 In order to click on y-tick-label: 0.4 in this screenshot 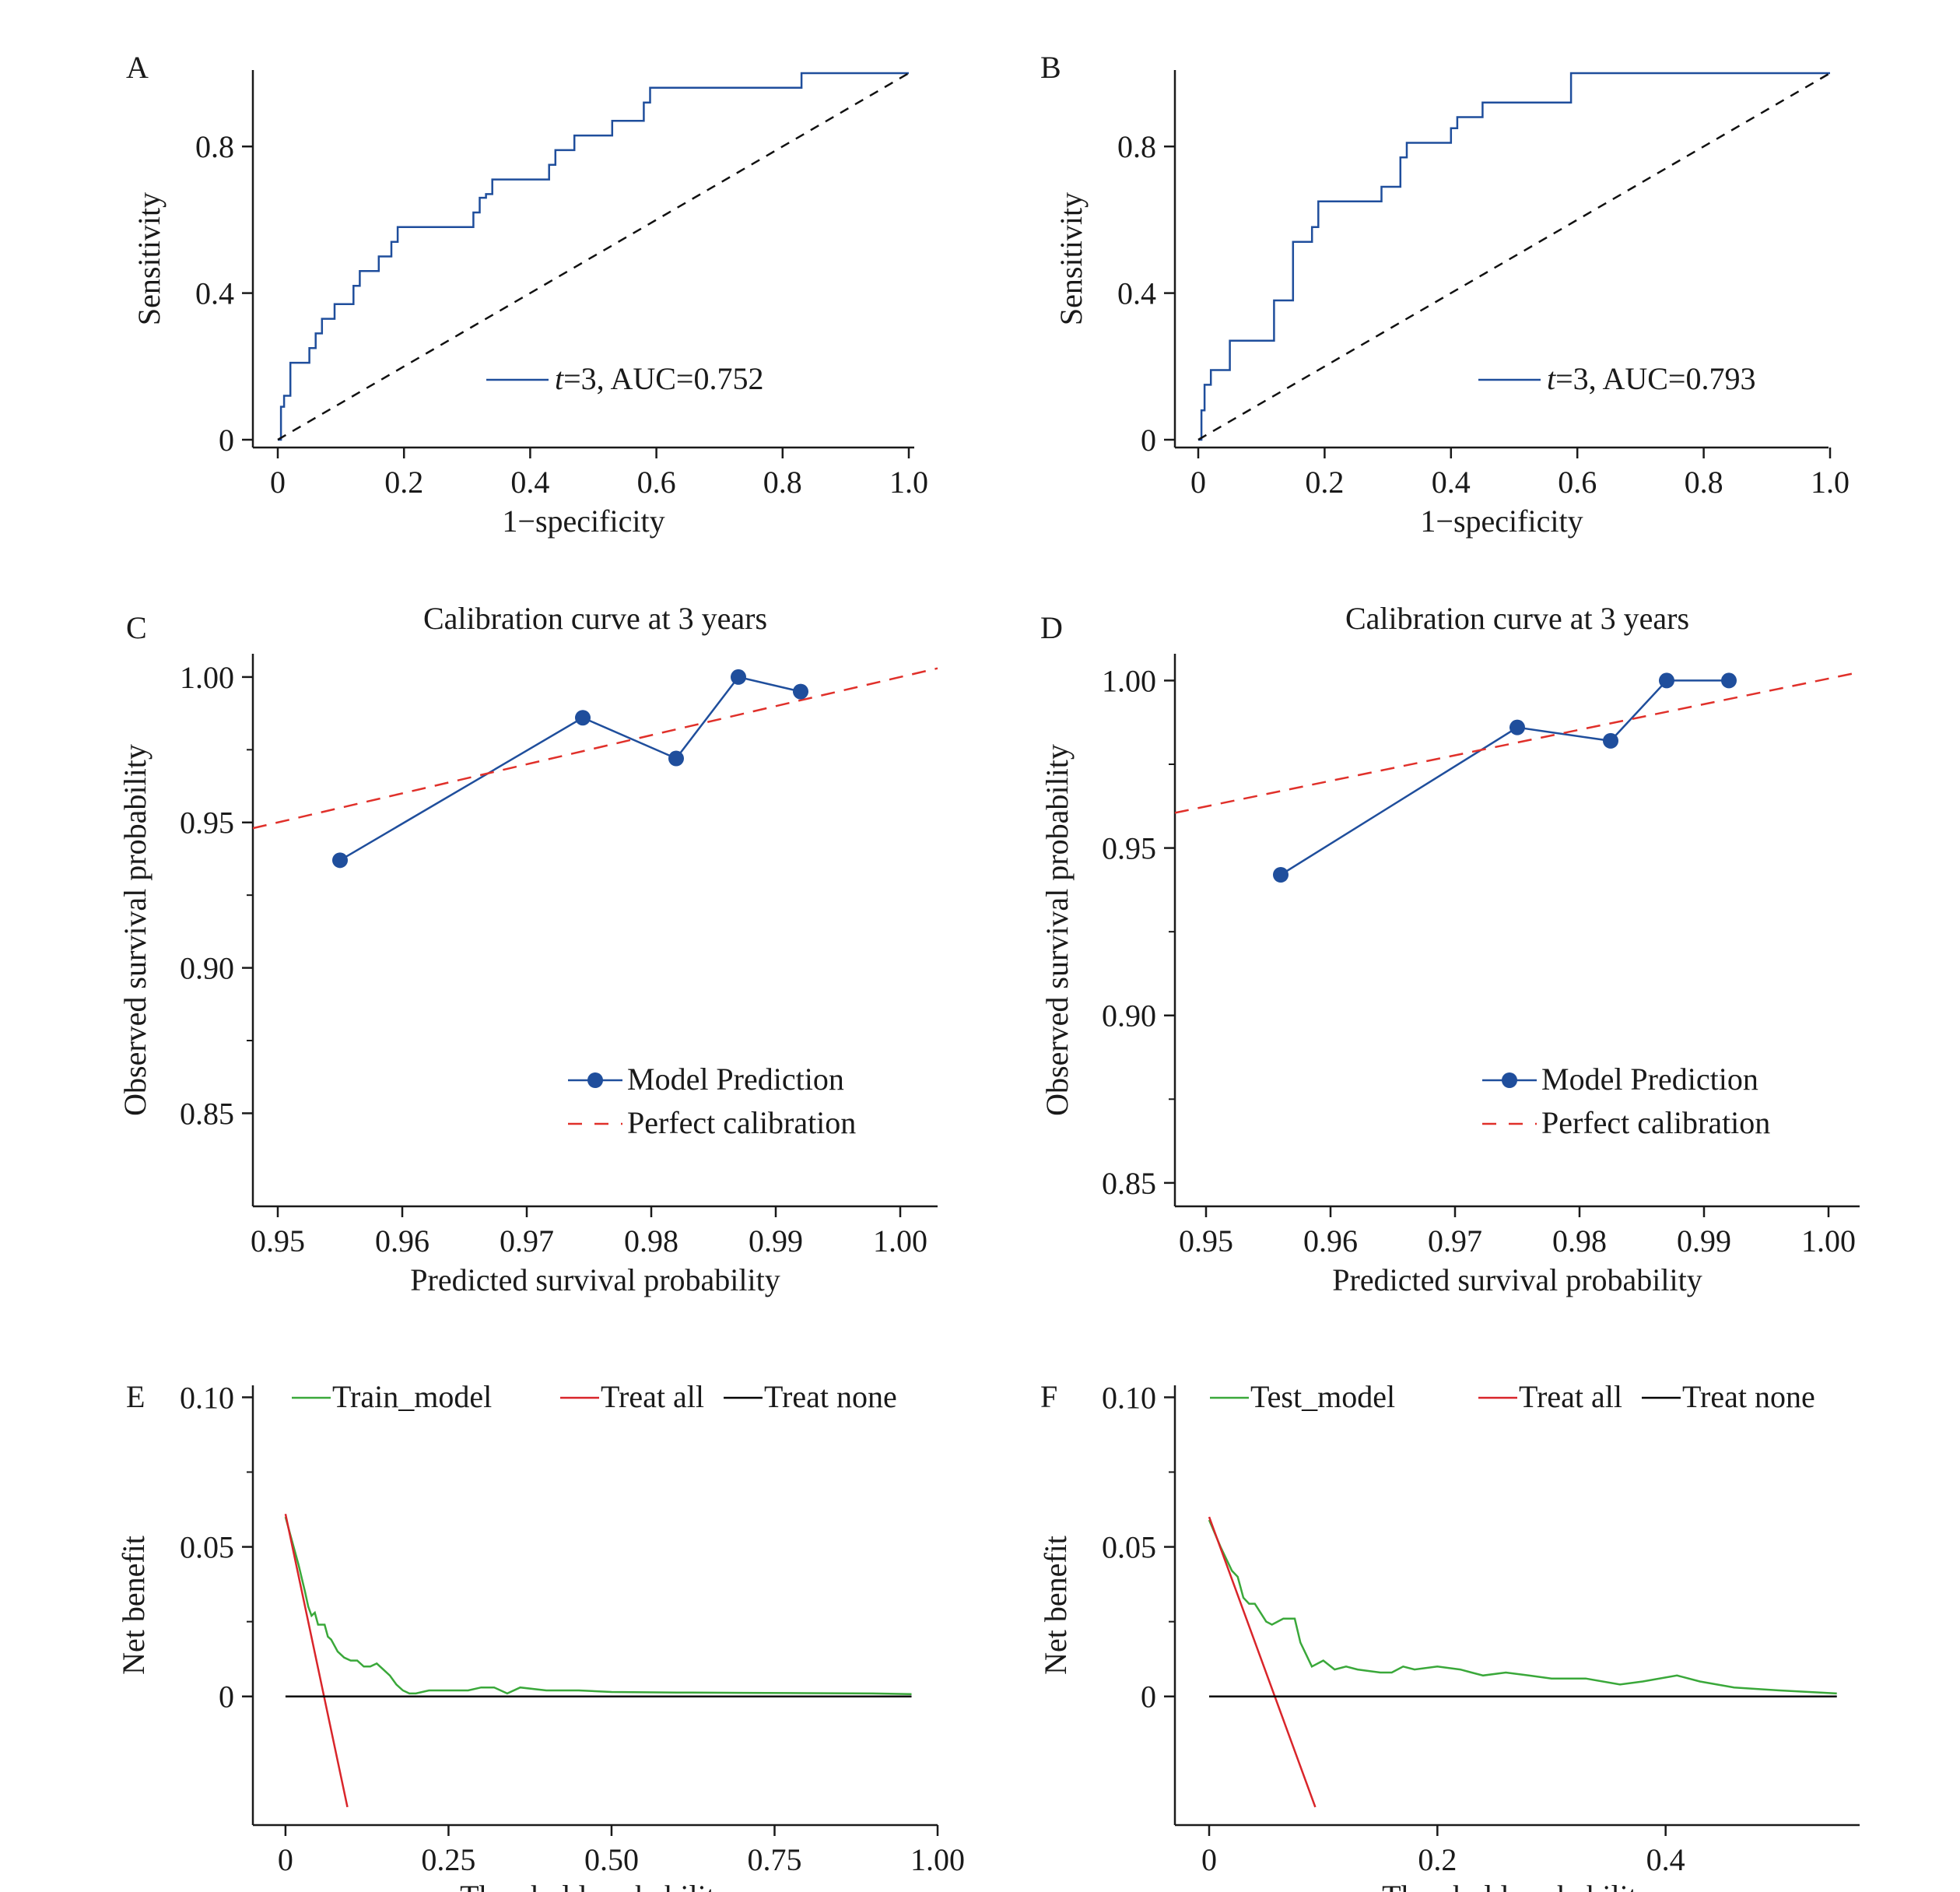, I will do `click(215, 293)`.